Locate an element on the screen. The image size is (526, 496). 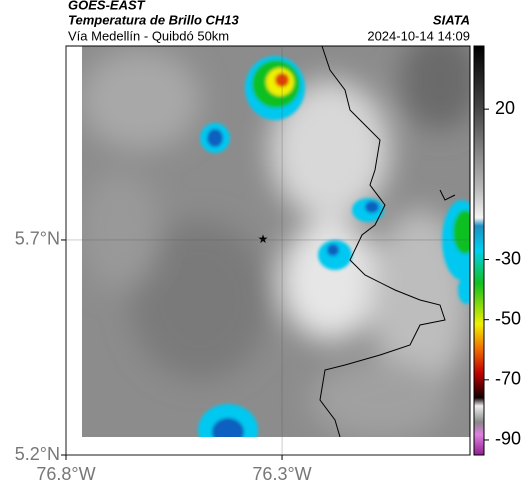
colorbar-tick-label: 20 is located at coordinates (505, 108).